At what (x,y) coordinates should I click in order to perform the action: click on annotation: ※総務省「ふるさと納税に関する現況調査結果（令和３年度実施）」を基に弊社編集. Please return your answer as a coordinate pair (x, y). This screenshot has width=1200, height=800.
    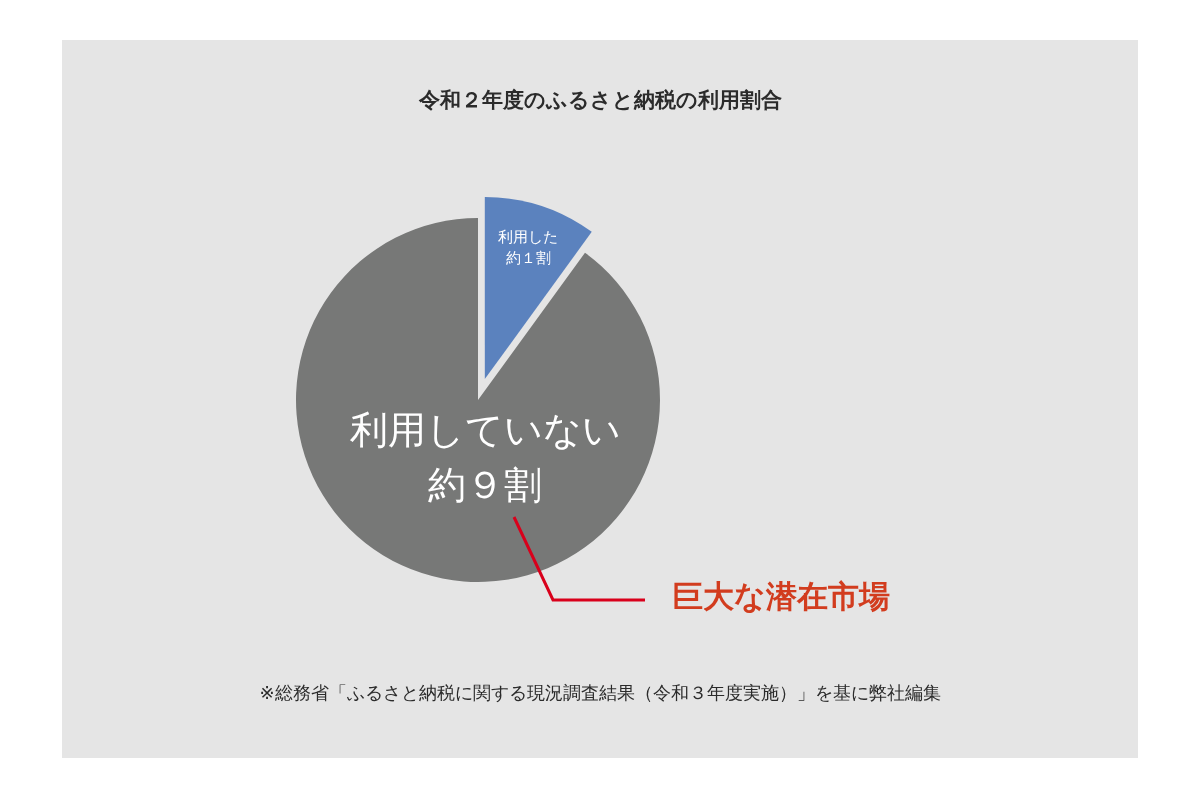
    Looking at the image, I should click on (600, 692).